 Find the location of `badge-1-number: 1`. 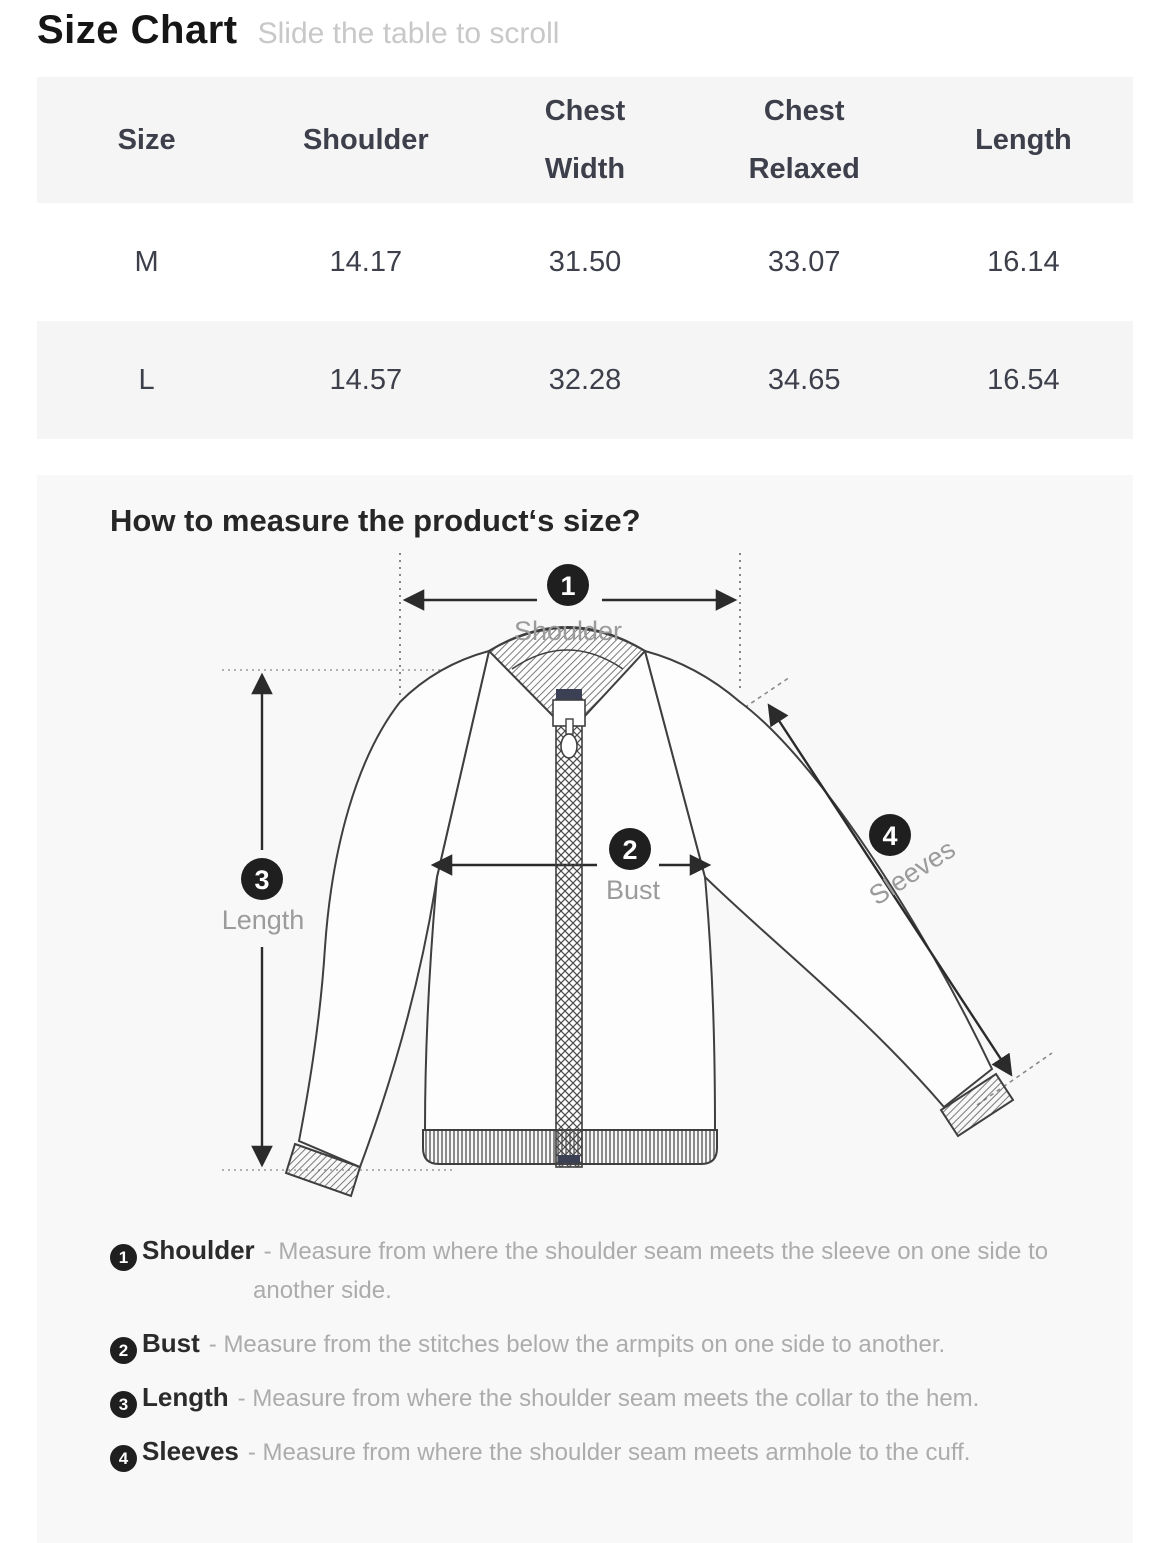

badge-1-number: 1 is located at coordinates (567, 586).